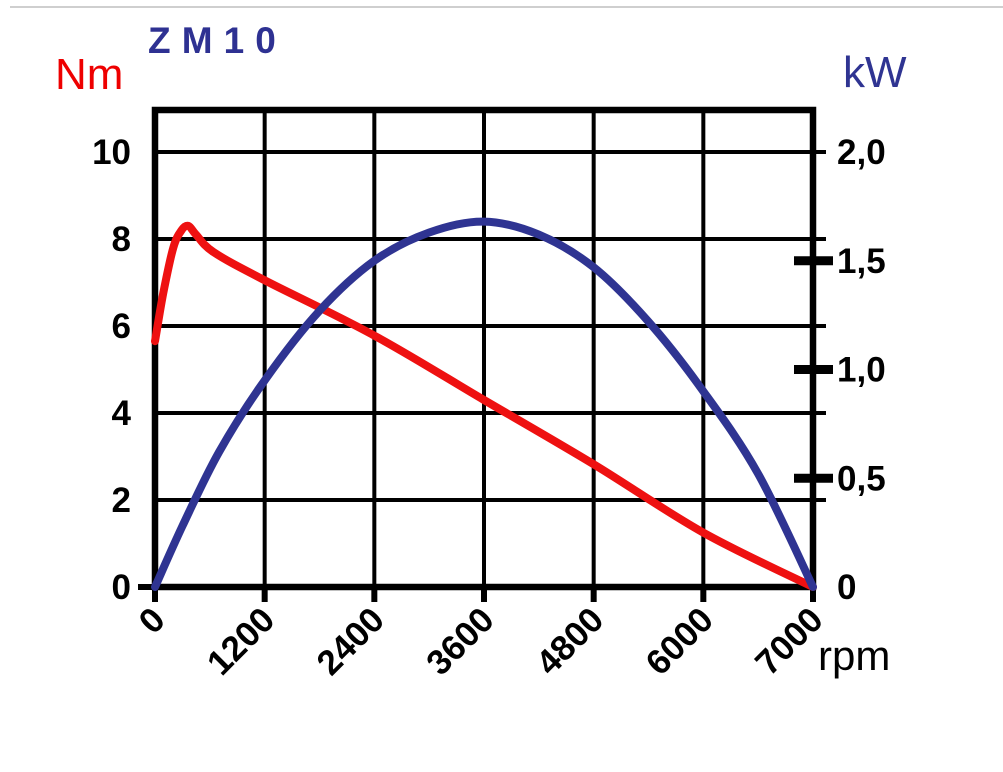 This screenshot has width=1003, height=772. What do you see at coordinates (121, 500) in the screenshot?
I see `left-tick-label: 2` at bounding box center [121, 500].